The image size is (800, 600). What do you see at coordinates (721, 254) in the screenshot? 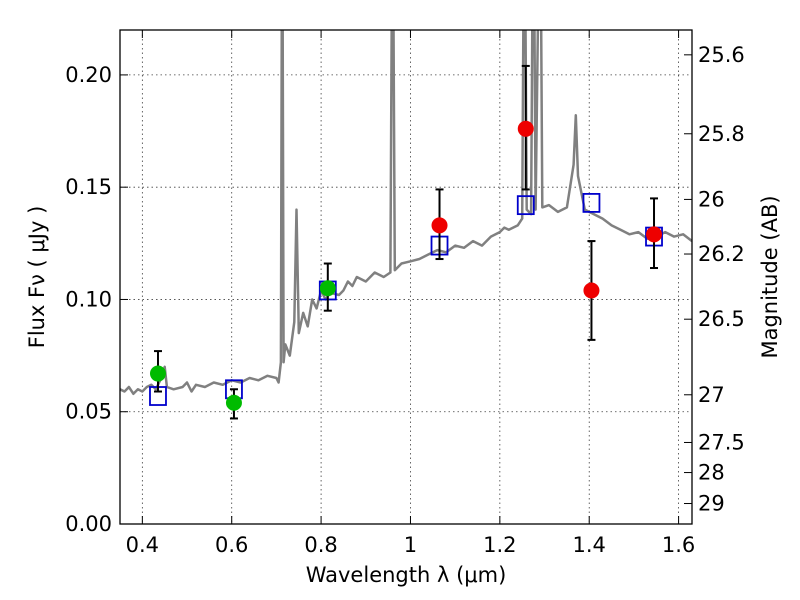
I see `y2-tick-label: 26.2` at bounding box center [721, 254].